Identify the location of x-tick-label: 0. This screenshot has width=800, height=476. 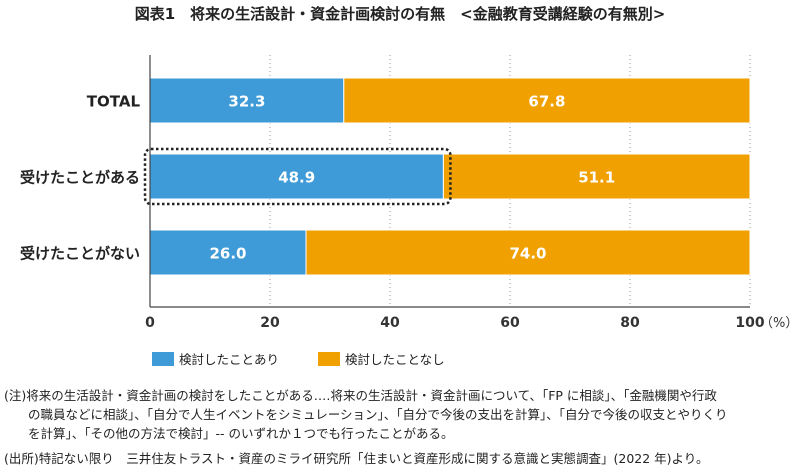
(150, 323).